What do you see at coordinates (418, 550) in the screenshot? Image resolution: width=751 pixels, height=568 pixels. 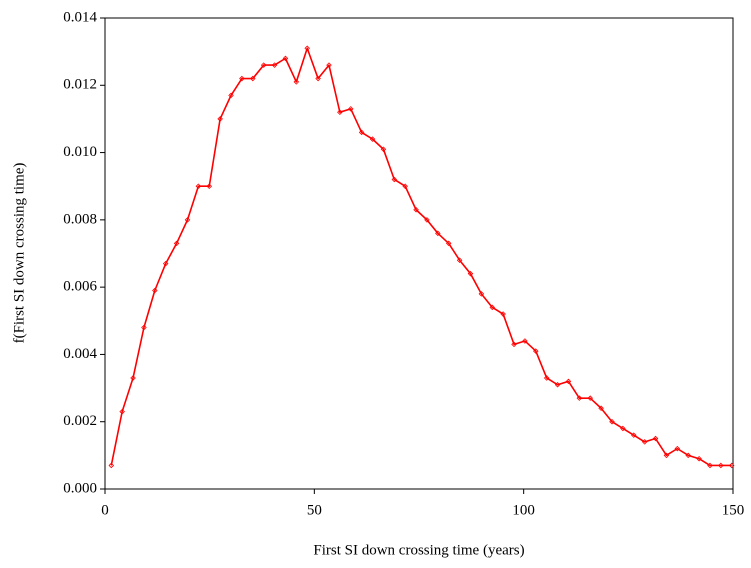 I see `x-axis-label: First SI down crossing time (years)` at bounding box center [418, 550].